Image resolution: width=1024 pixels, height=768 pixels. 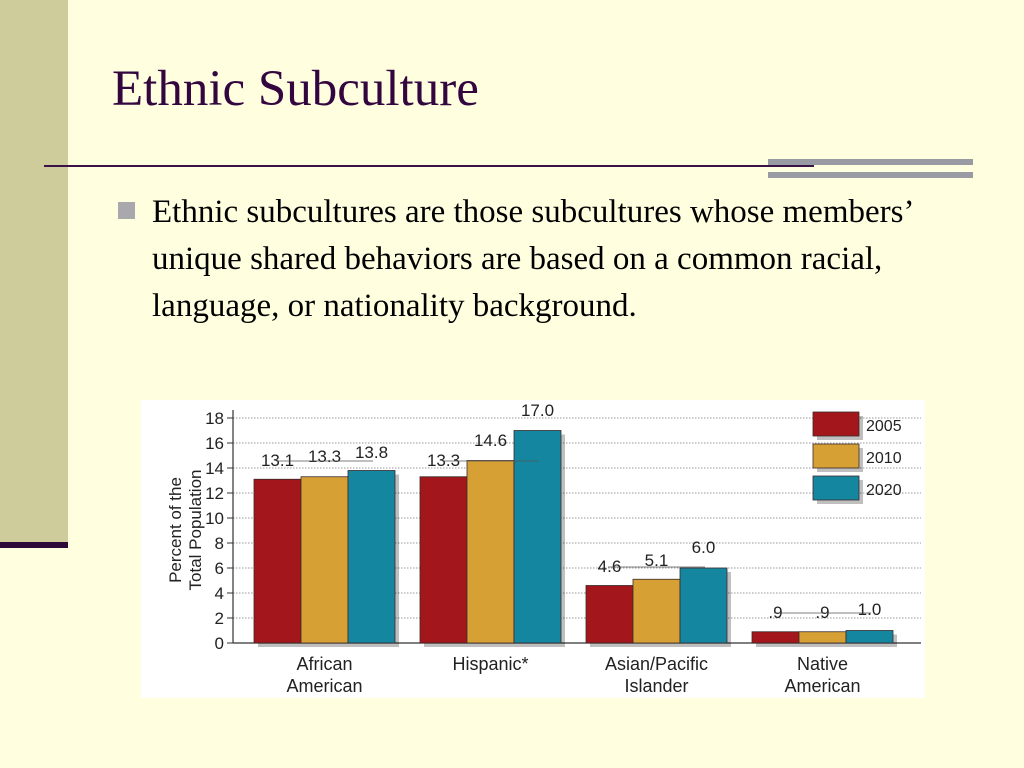 I want to click on data-label-african-american-2010: 13.3, so click(x=324, y=456).